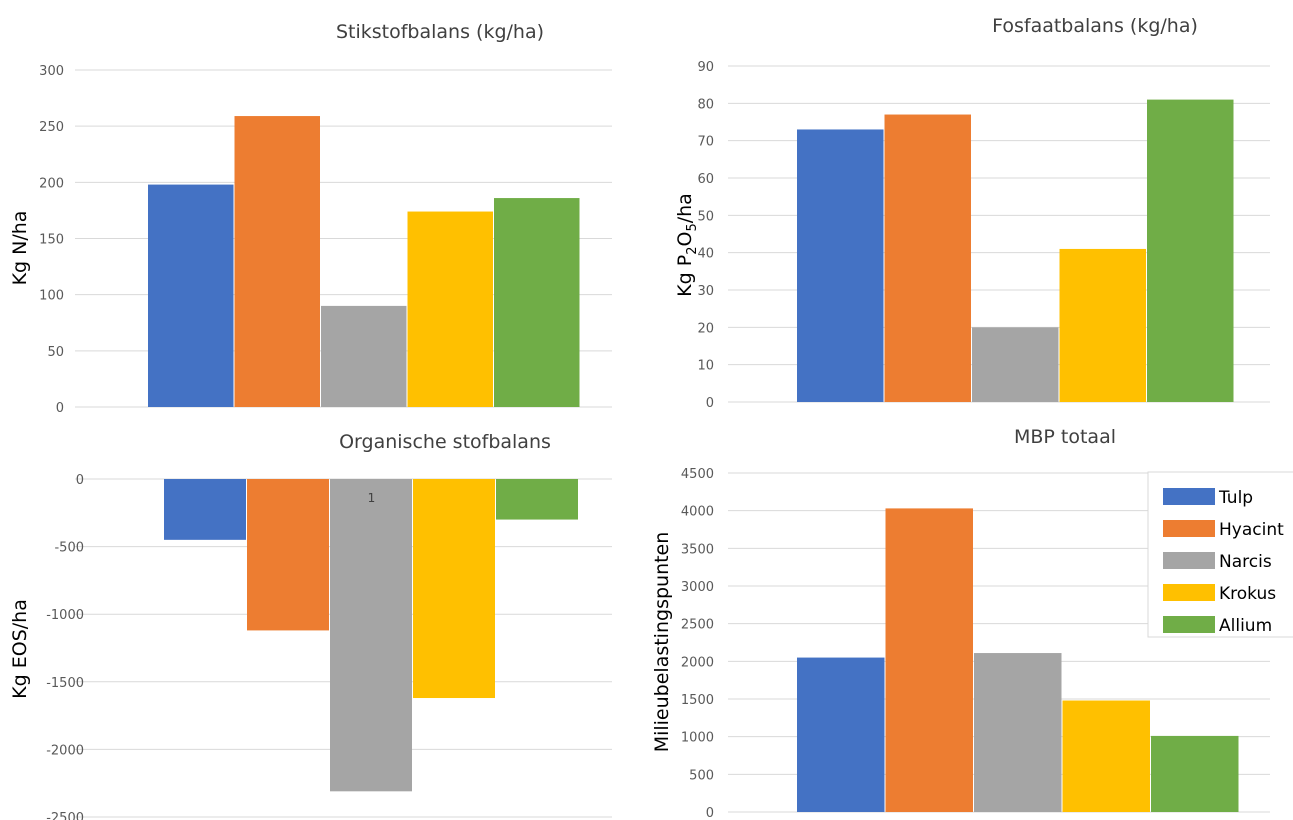 The height and width of the screenshot is (820, 1293). What do you see at coordinates (1245, 562) in the screenshot?
I see `legend-label-narcis: Narcis` at bounding box center [1245, 562].